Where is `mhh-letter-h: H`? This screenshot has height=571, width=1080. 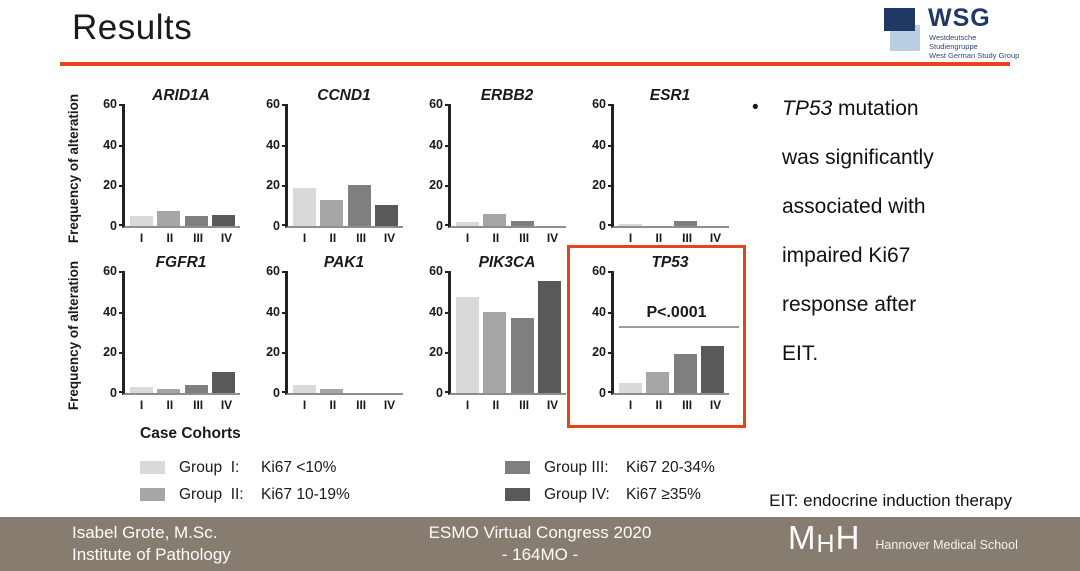 mhh-letter-h: H is located at coordinates (847, 537).